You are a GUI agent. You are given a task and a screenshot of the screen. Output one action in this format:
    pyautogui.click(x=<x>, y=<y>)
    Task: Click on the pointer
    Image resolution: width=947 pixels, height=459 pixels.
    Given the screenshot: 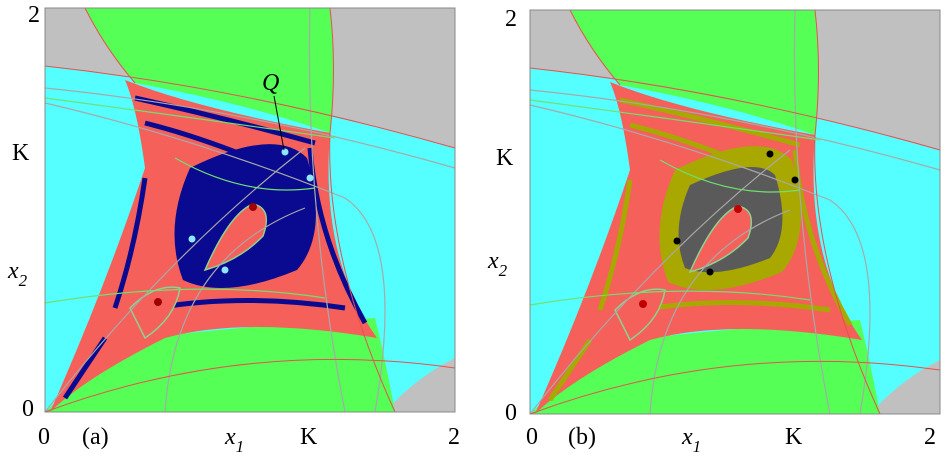 What is the action you would take?
    pyautogui.click(x=279, y=123)
    